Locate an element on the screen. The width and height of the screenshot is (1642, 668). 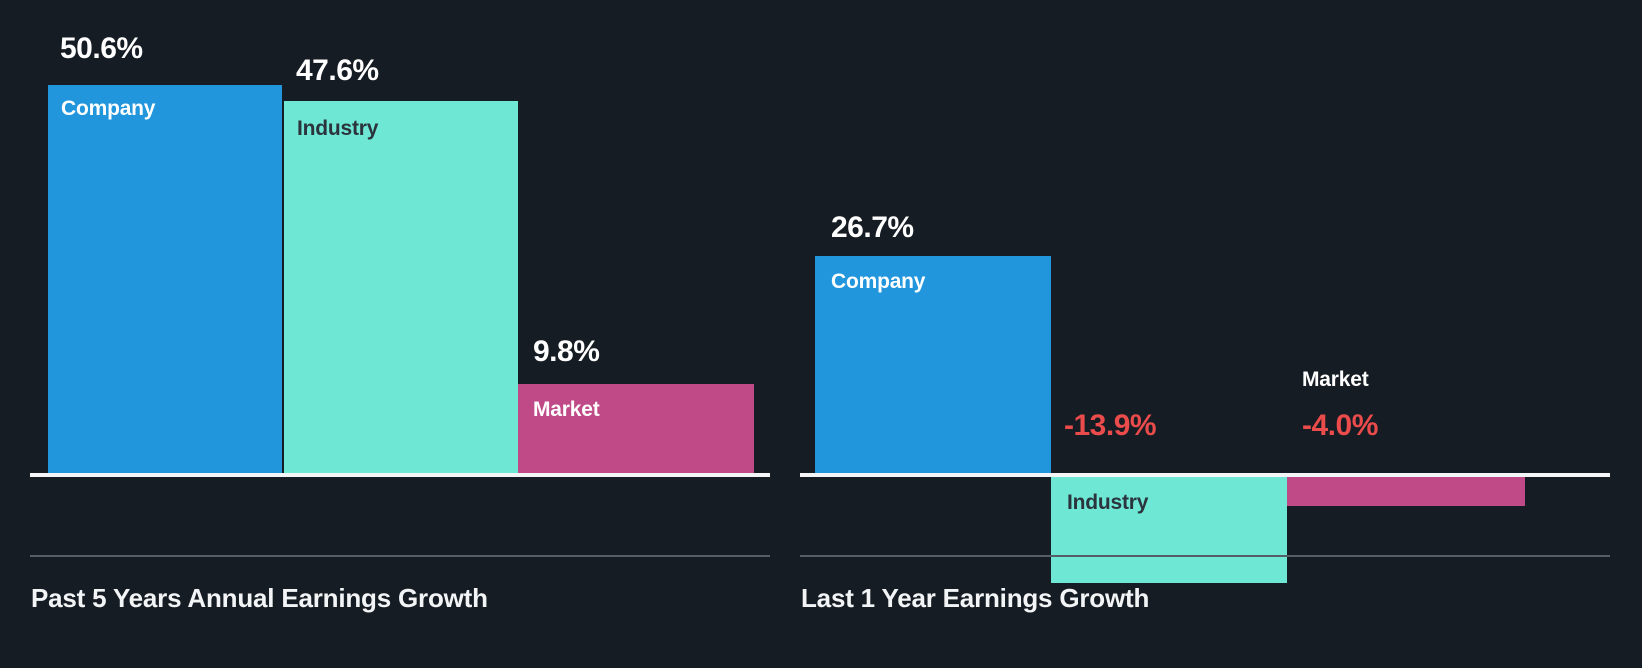
industry-value-label: -13.9% is located at coordinates (1110, 425).